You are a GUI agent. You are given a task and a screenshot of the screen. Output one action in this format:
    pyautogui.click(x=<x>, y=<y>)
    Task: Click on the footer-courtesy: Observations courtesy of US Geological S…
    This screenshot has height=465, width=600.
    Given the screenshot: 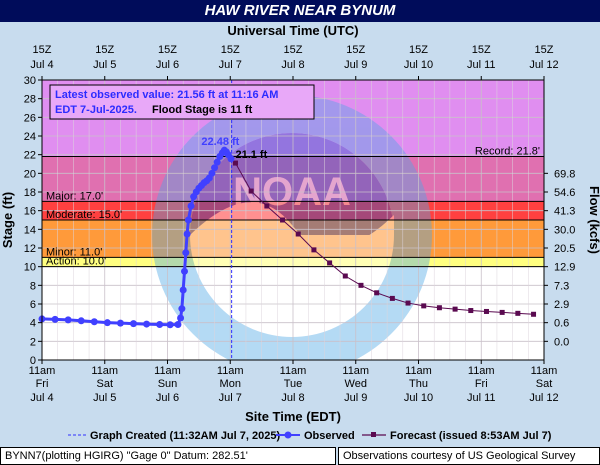 What is the action you would take?
    pyautogui.click(x=469, y=456)
    